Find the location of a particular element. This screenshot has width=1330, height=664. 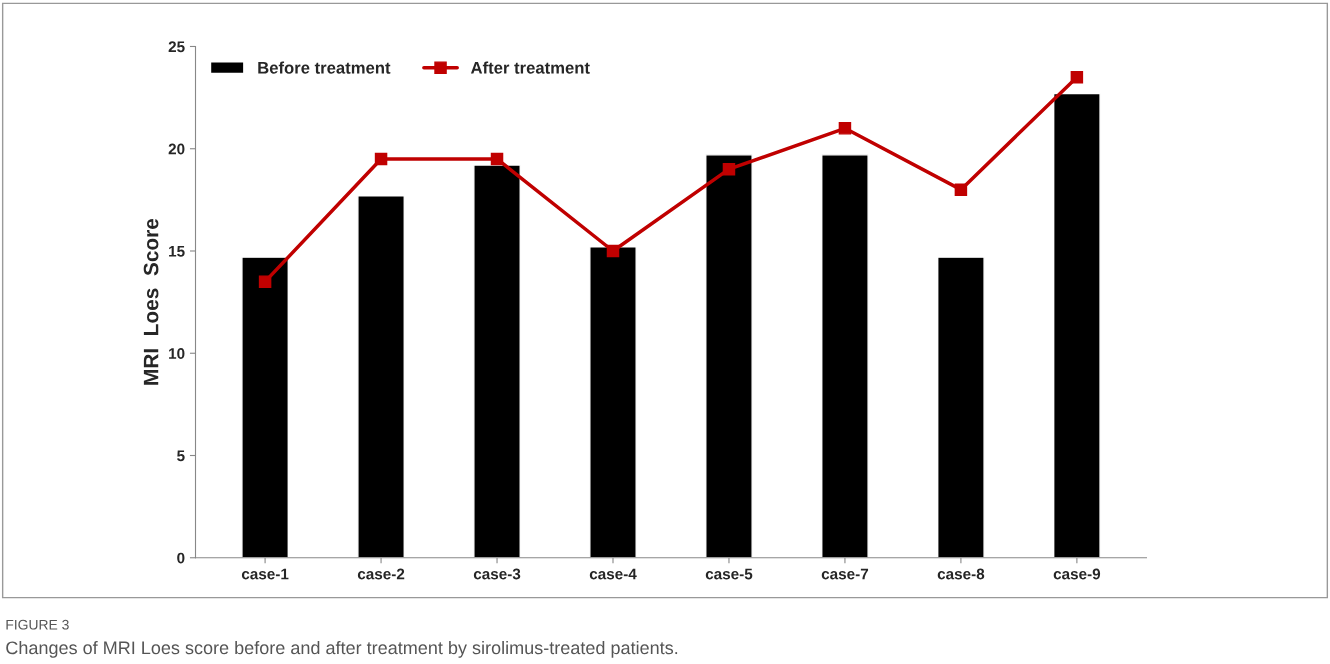

caption: FIGURE 3 is located at coordinates (37, 624).